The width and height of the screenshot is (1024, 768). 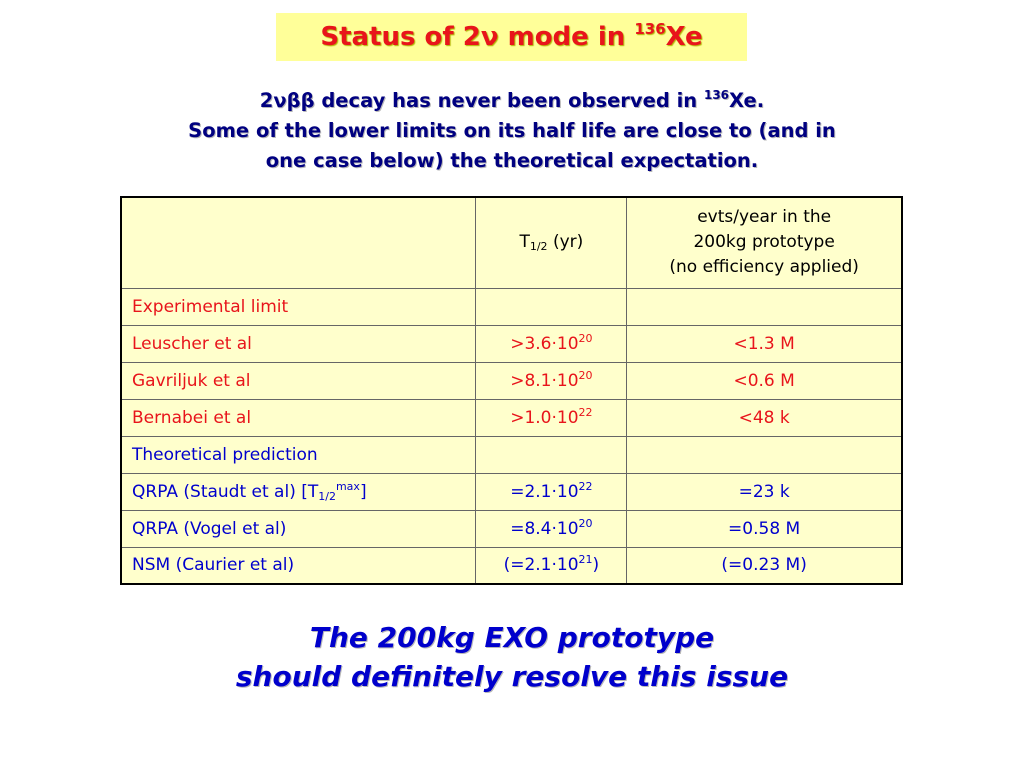 I want to click on header-events-line-3: (no efficiency applied), so click(x=764, y=267).